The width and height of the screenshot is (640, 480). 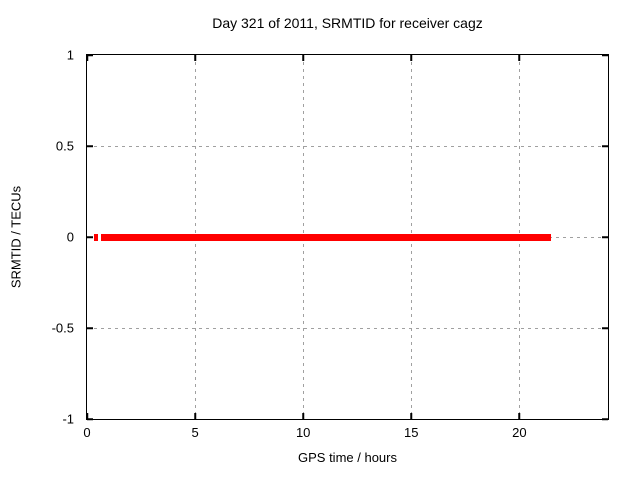 What do you see at coordinates (70, 237) in the screenshot?
I see `y-tick-label: 0` at bounding box center [70, 237].